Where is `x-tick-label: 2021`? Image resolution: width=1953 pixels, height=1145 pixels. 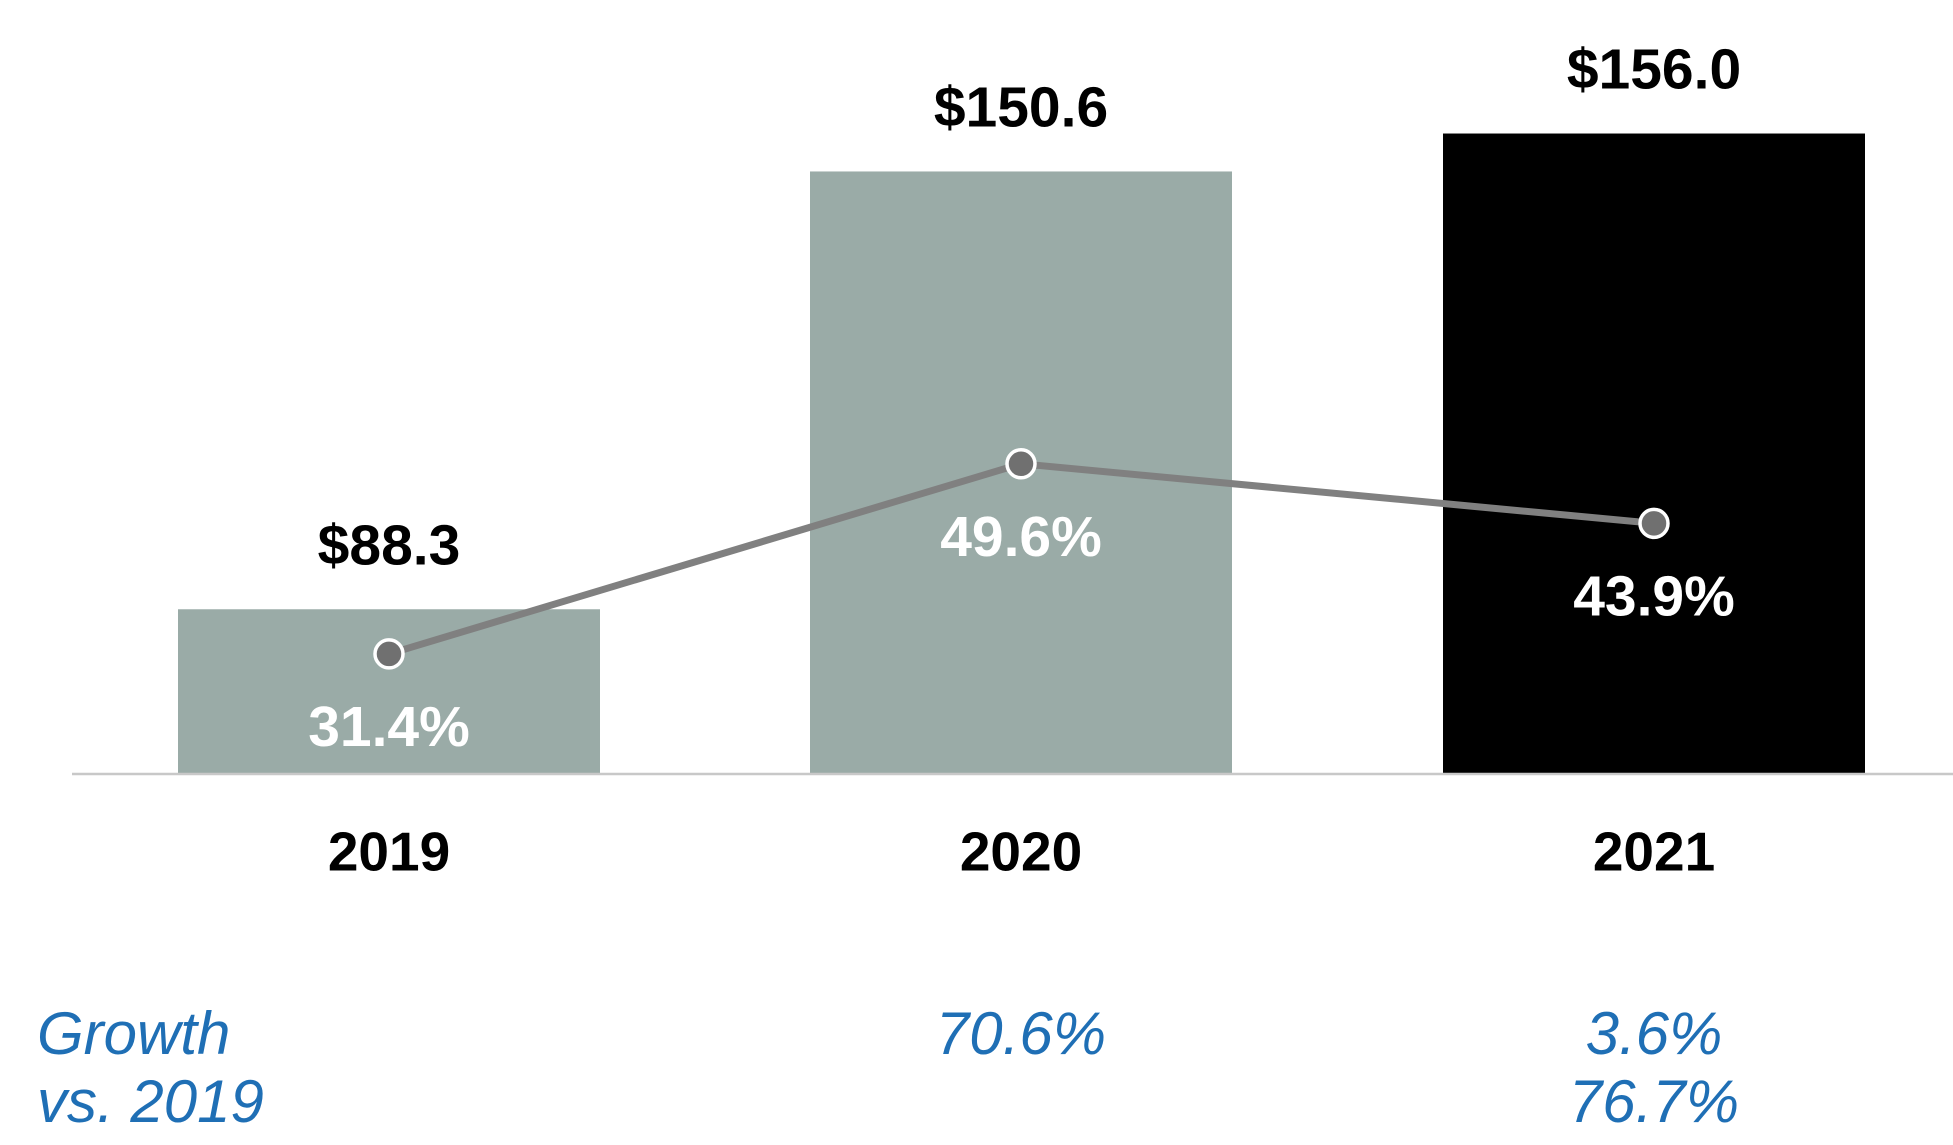 x-tick-label: 2021 is located at coordinates (1654, 852).